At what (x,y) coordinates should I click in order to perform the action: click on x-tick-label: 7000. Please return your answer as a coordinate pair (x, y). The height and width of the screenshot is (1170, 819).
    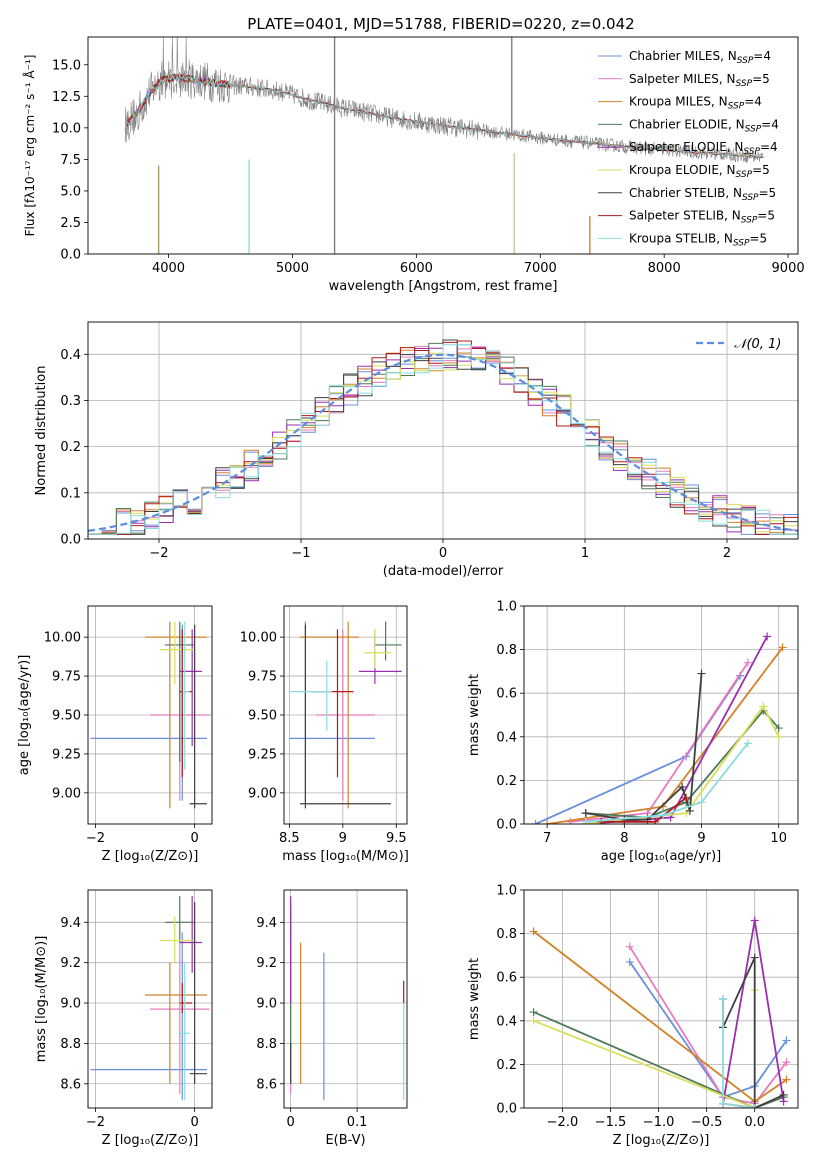
    Looking at the image, I should click on (540, 268).